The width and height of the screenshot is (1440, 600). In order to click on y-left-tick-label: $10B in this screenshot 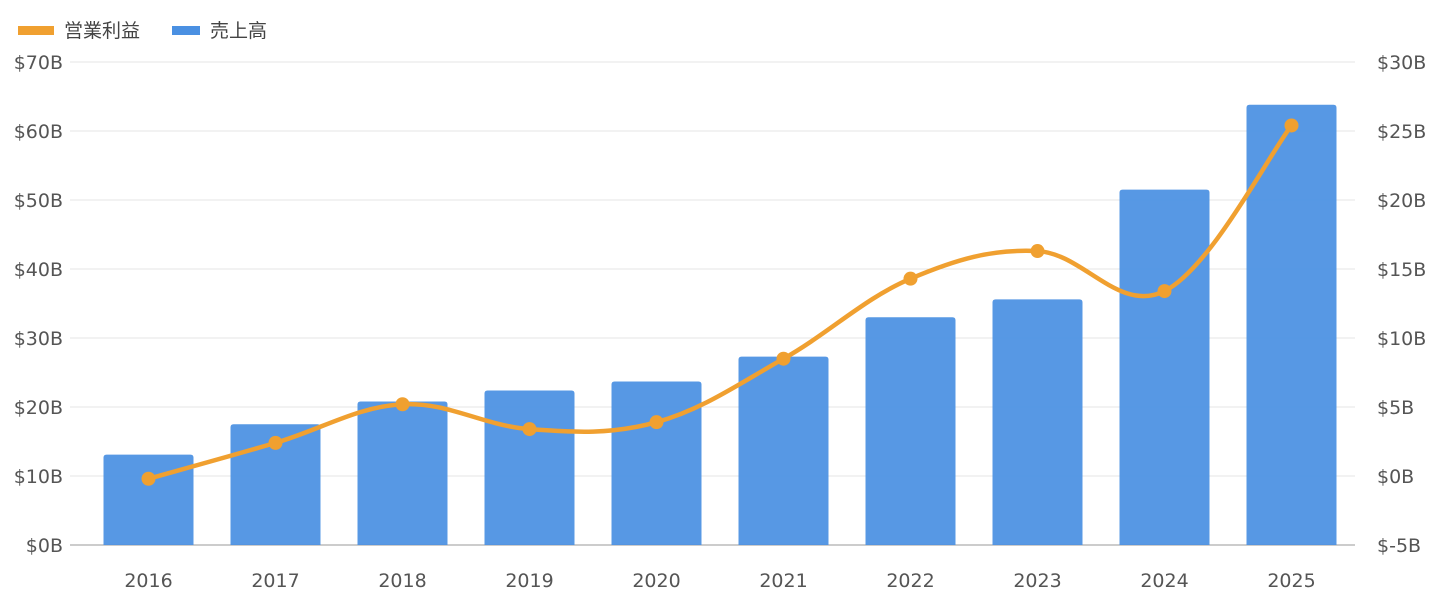, I will do `click(38, 477)`.